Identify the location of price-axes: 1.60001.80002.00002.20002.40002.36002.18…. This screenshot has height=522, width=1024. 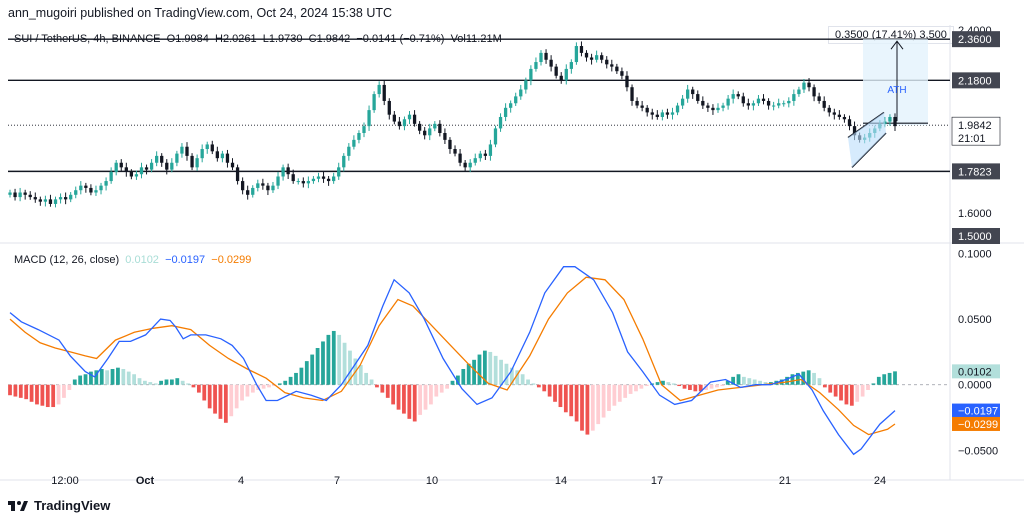
(976, 241).